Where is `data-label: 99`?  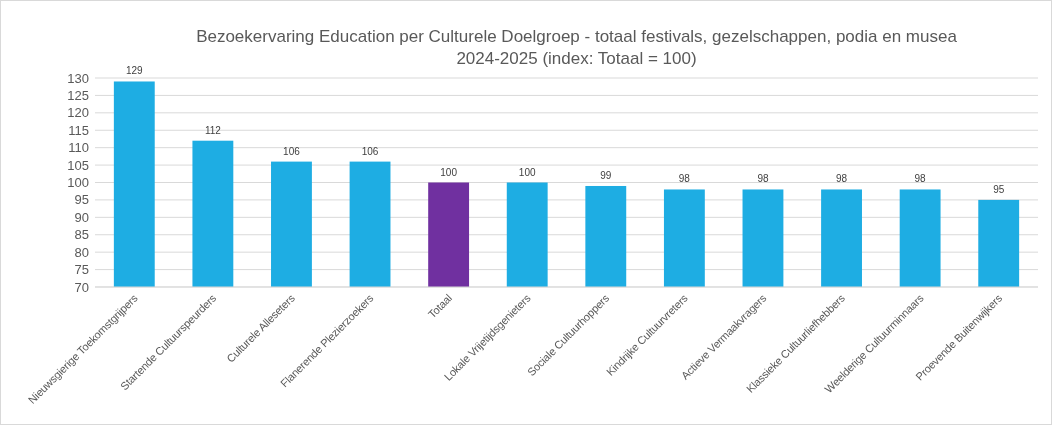 data-label: 99 is located at coordinates (606, 175).